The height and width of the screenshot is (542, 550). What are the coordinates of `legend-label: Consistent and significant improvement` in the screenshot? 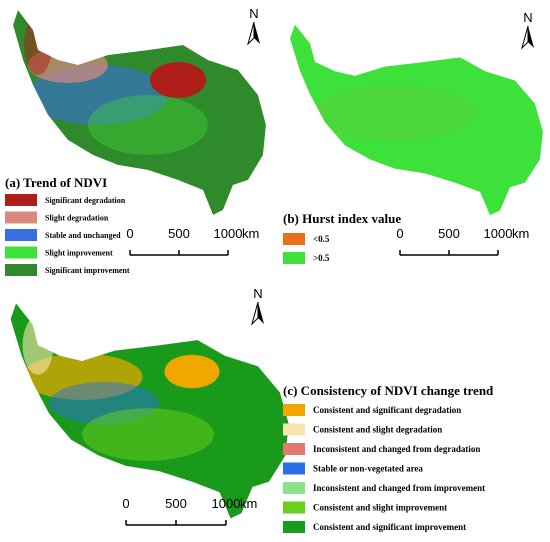 It's located at (389, 527).